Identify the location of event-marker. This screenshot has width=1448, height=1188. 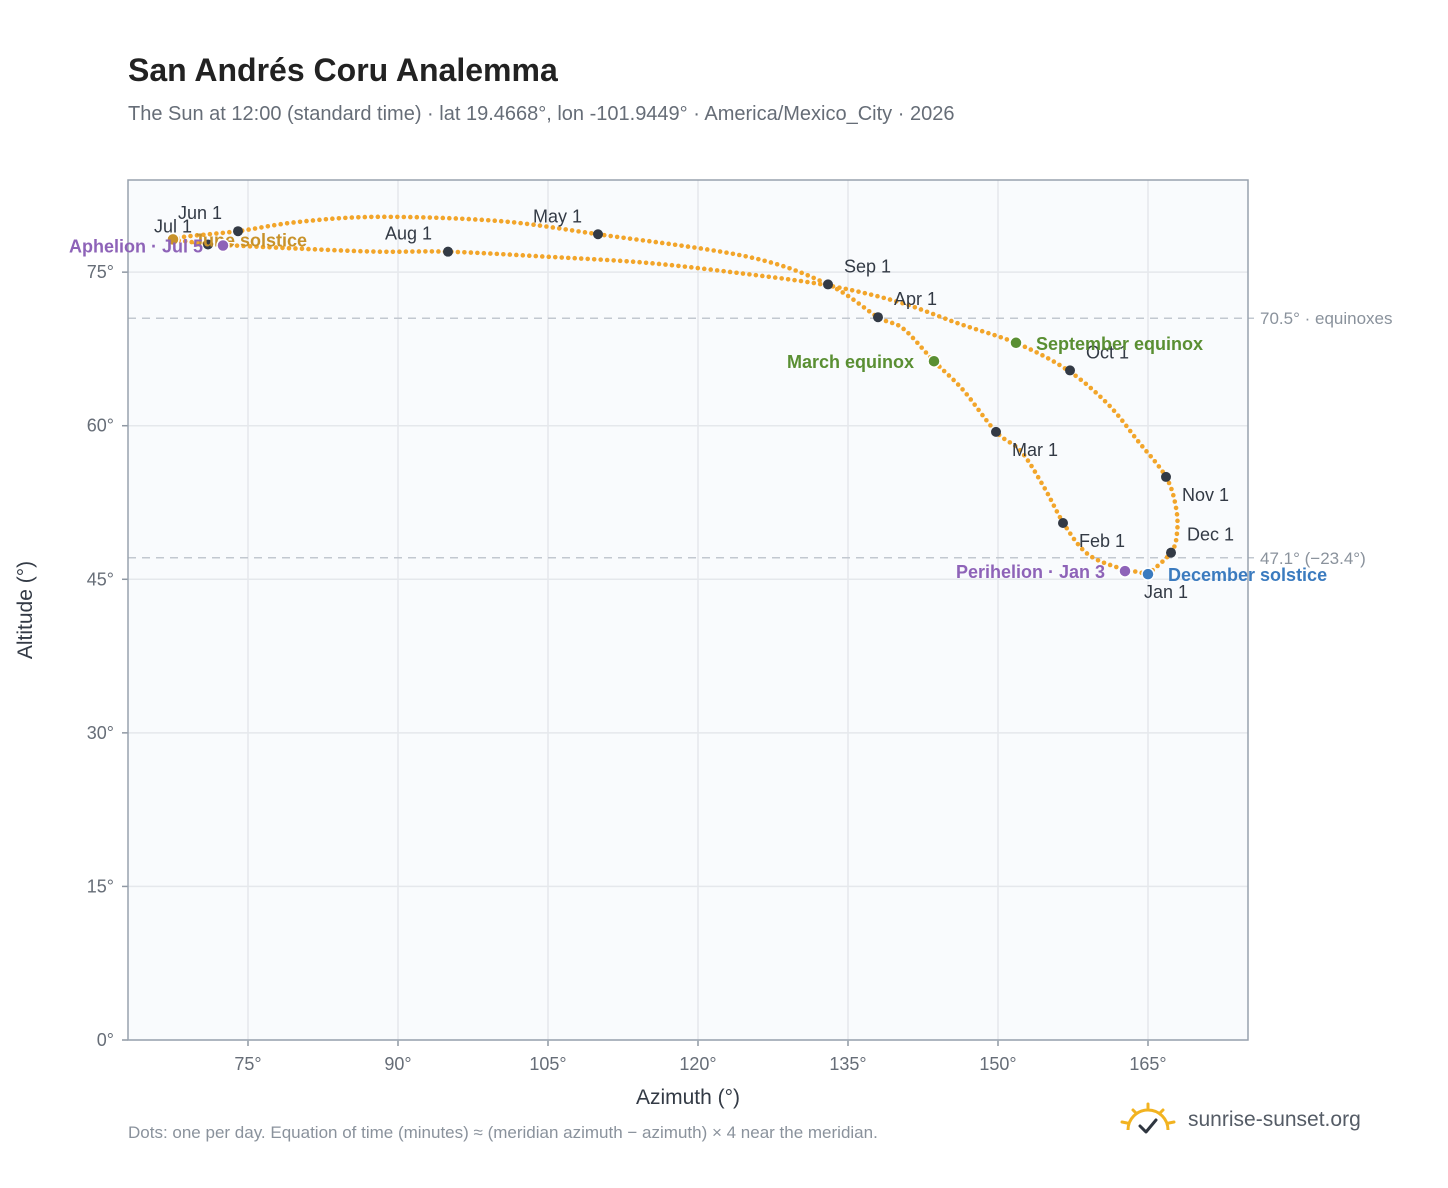
(173, 239).